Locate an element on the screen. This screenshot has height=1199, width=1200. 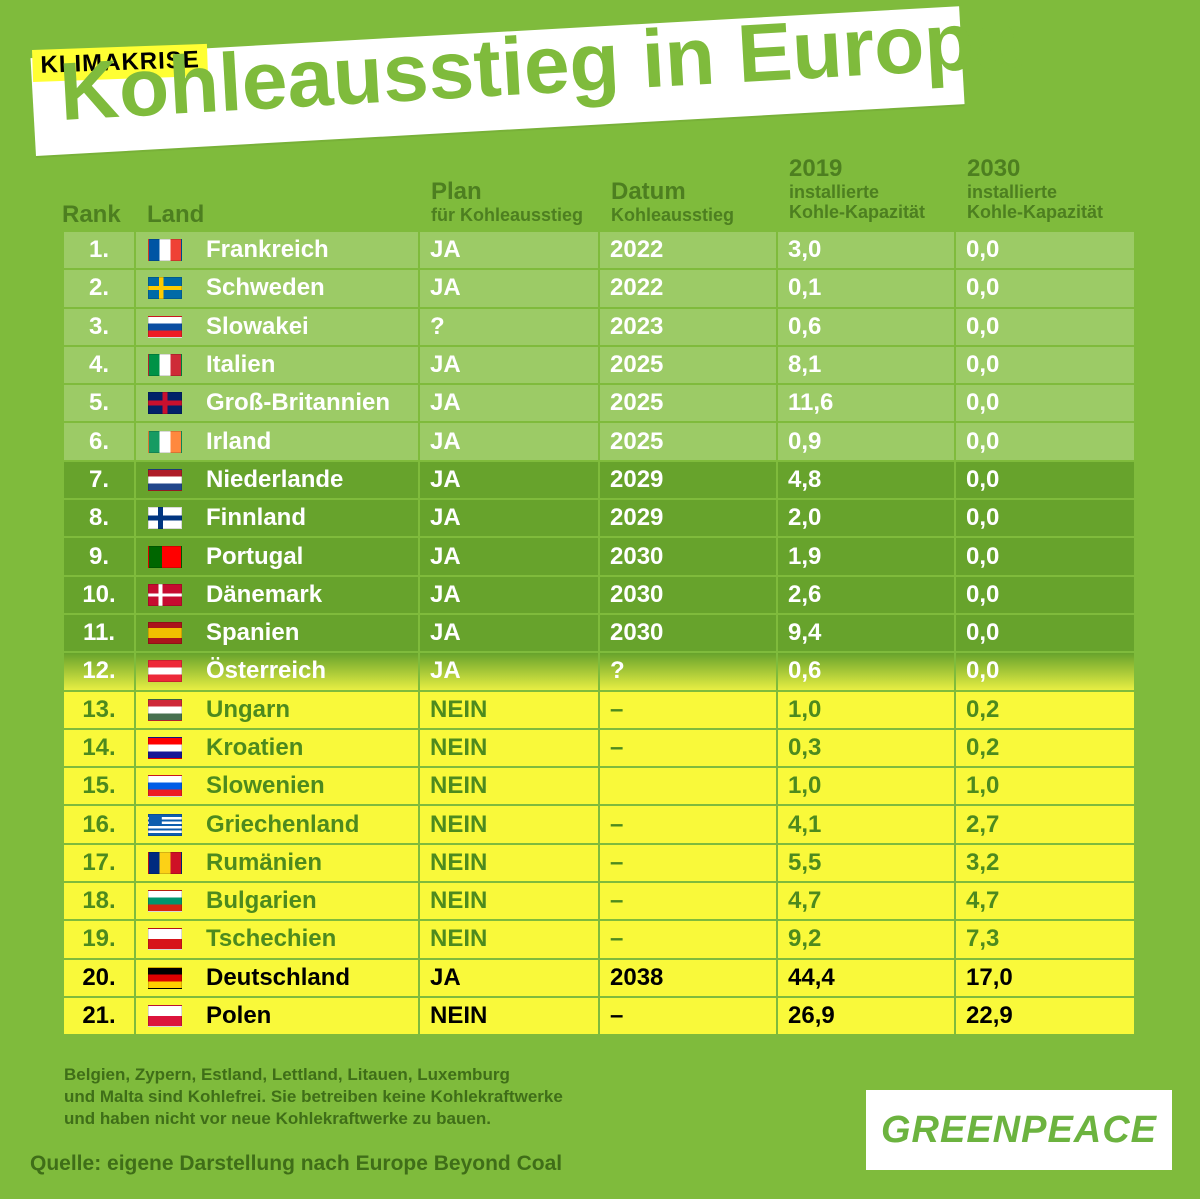
land-name: Frankreich is located at coordinates (267, 250).